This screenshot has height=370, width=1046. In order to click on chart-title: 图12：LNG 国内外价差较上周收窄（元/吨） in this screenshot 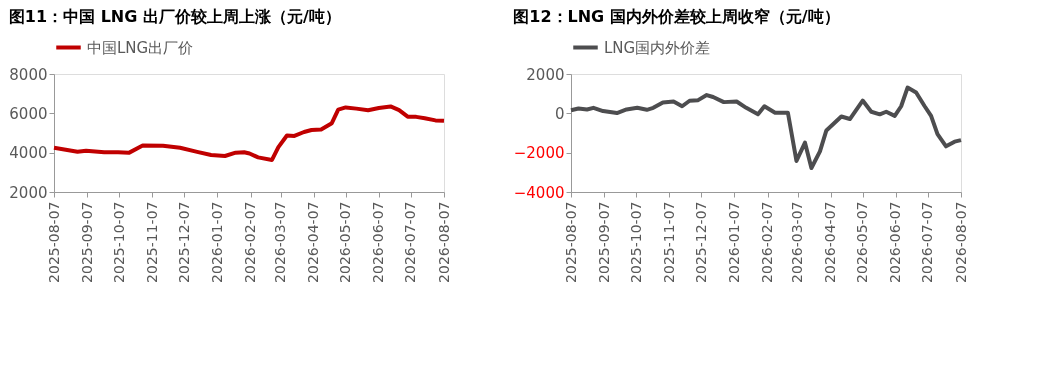, I will do `click(676, 16)`.